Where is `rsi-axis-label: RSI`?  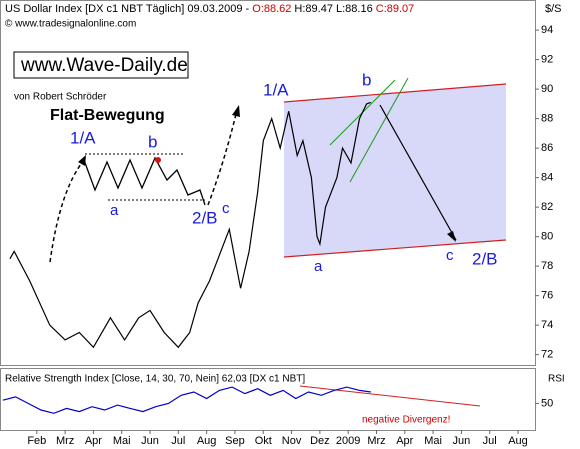
rsi-axis-label: RSI is located at coordinates (556, 379).